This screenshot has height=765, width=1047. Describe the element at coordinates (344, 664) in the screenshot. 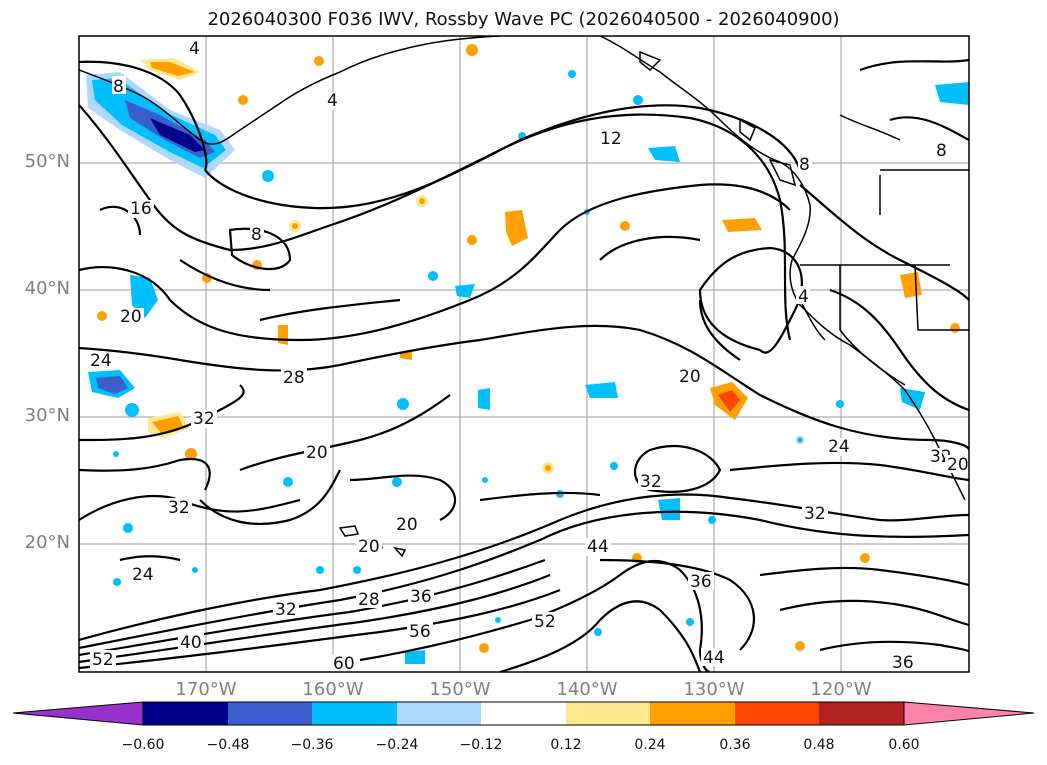

I see `contour-label: 60` at that location.